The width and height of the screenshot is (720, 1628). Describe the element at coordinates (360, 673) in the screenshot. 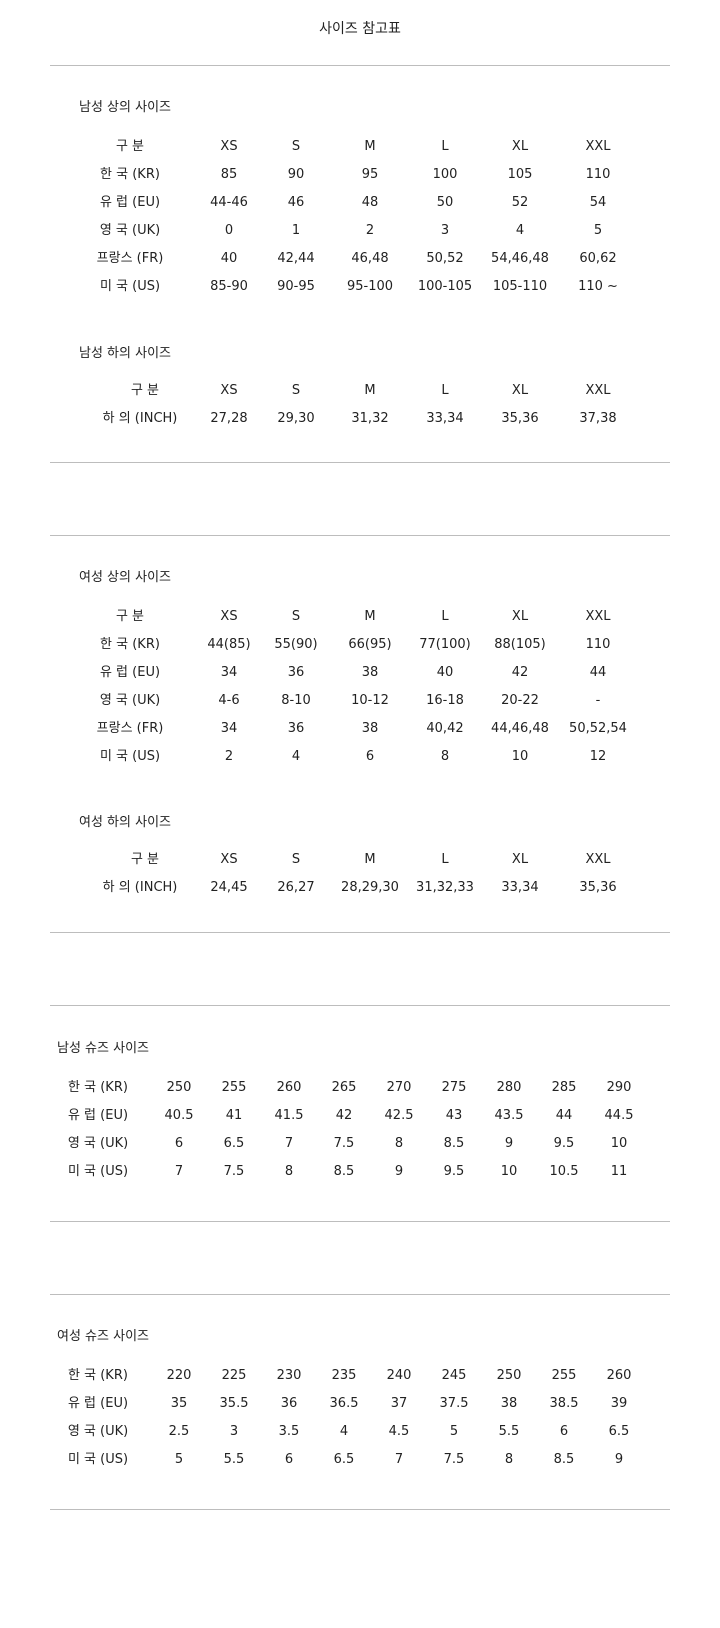

I see `table-row: 유 럽 (EU) 34 36 38 40 42 44` at that location.